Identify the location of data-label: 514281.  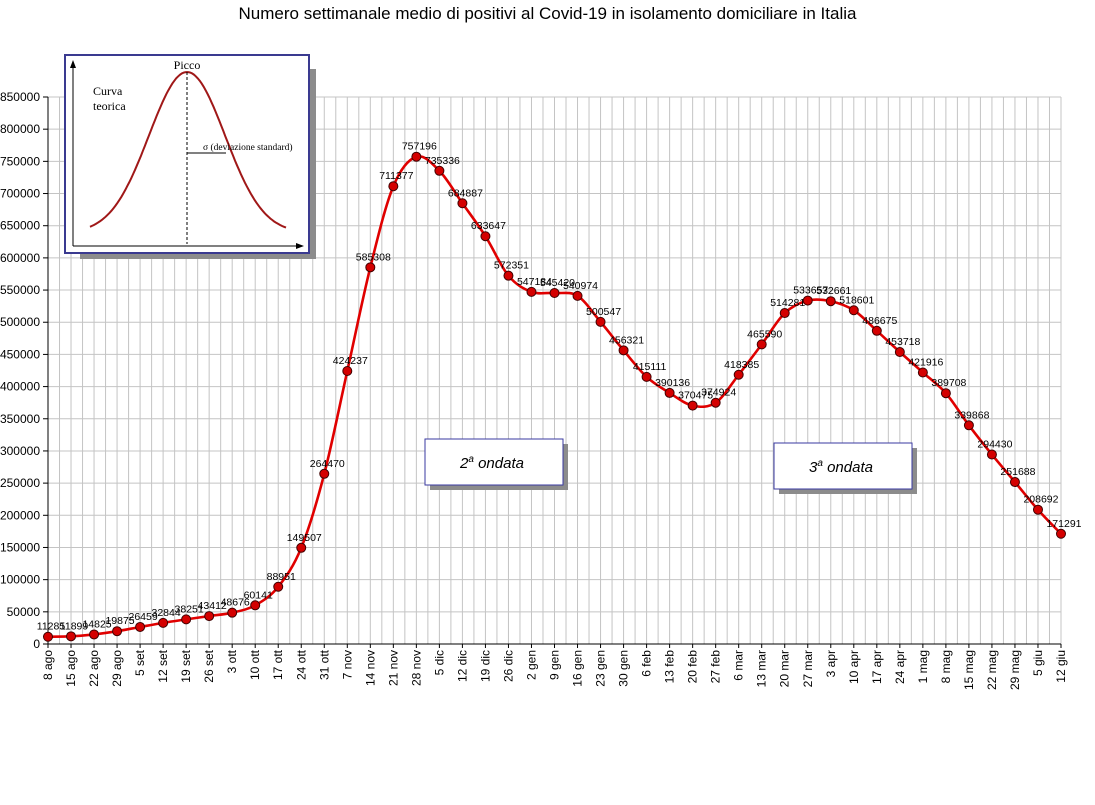
(787, 303).